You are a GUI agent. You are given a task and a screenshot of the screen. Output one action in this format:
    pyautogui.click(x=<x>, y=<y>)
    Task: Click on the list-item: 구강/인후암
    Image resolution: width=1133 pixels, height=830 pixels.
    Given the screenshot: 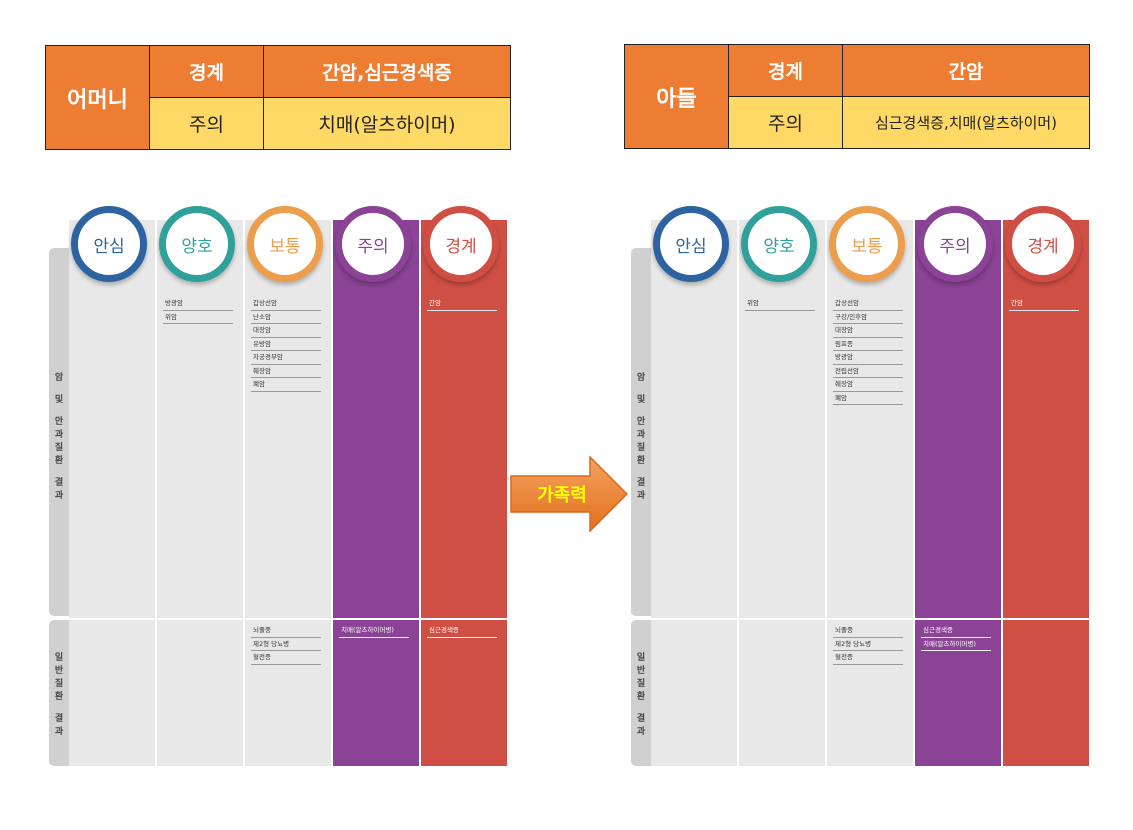 What is the action you would take?
    pyautogui.click(x=868, y=317)
    